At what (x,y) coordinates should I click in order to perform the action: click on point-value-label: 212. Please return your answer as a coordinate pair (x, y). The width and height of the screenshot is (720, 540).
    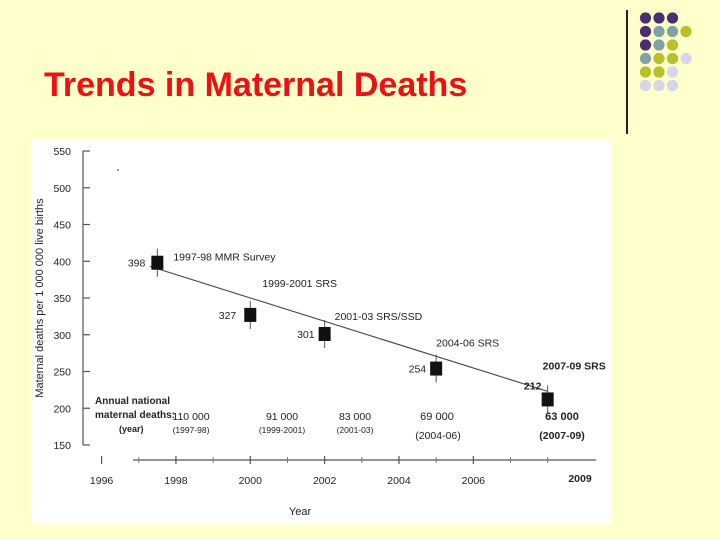
    Looking at the image, I should click on (533, 386).